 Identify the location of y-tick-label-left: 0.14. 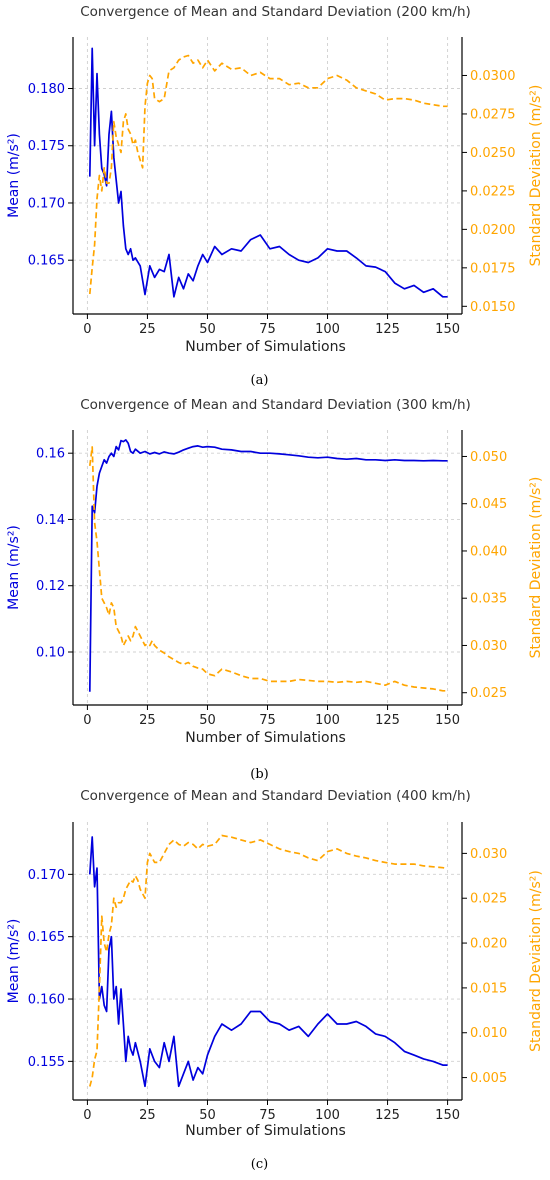
(50, 520).